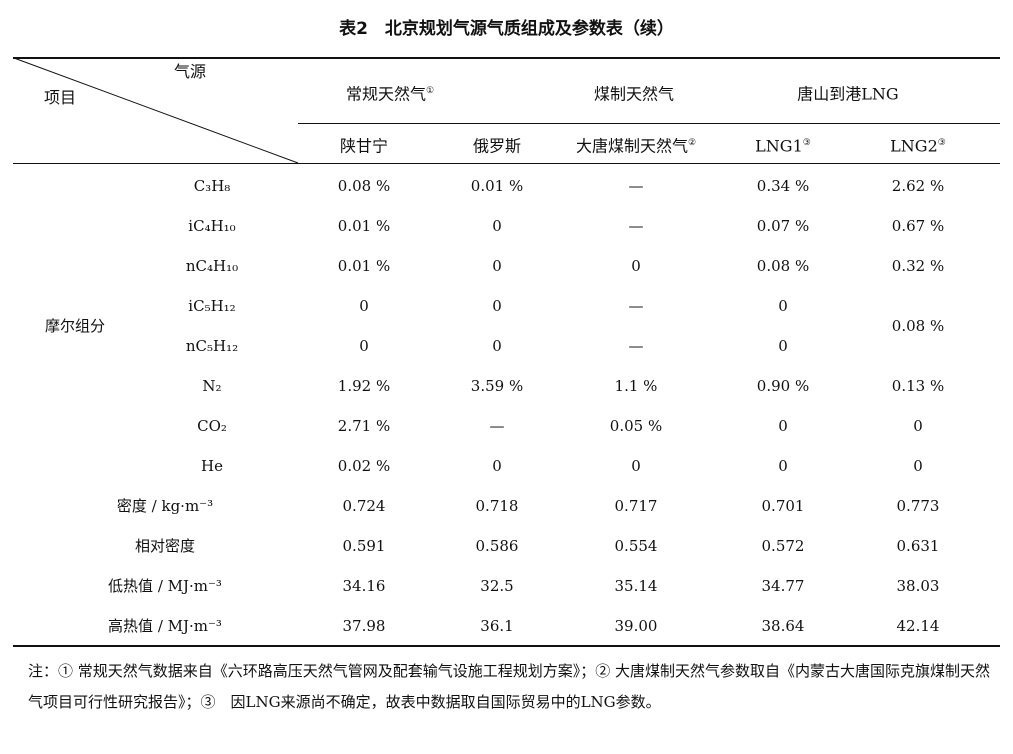 The height and width of the screenshot is (754, 1013). I want to click on group-rule, so click(649, 123).